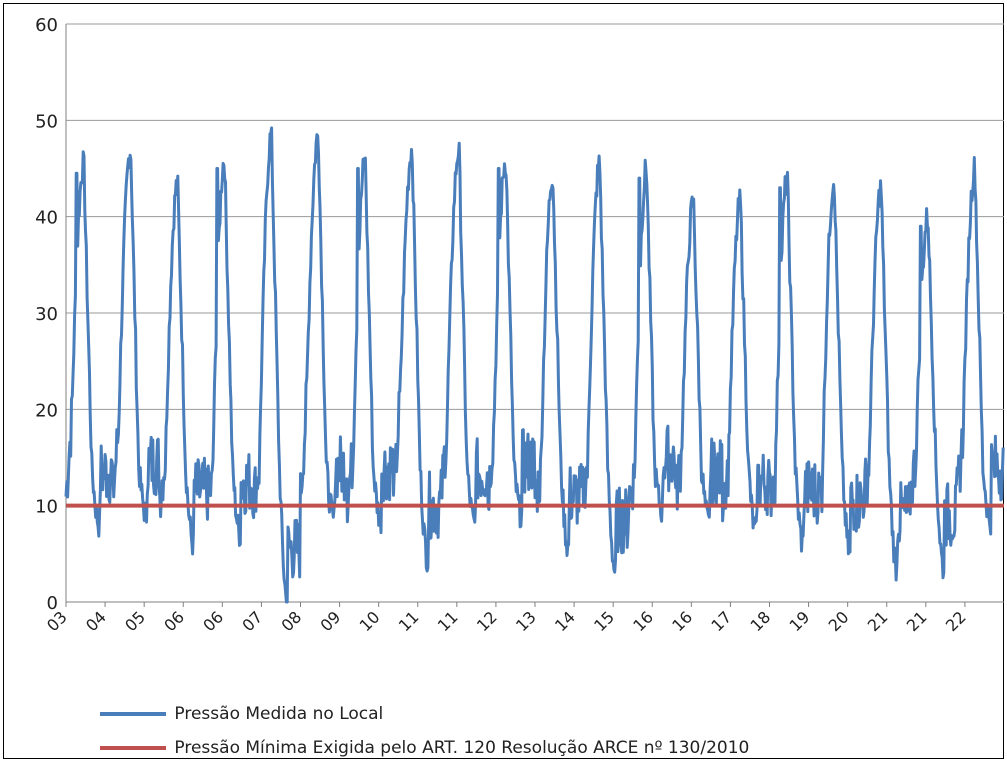  What do you see at coordinates (252, 621) in the screenshot?
I see `x-tick-label: 07` at bounding box center [252, 621].